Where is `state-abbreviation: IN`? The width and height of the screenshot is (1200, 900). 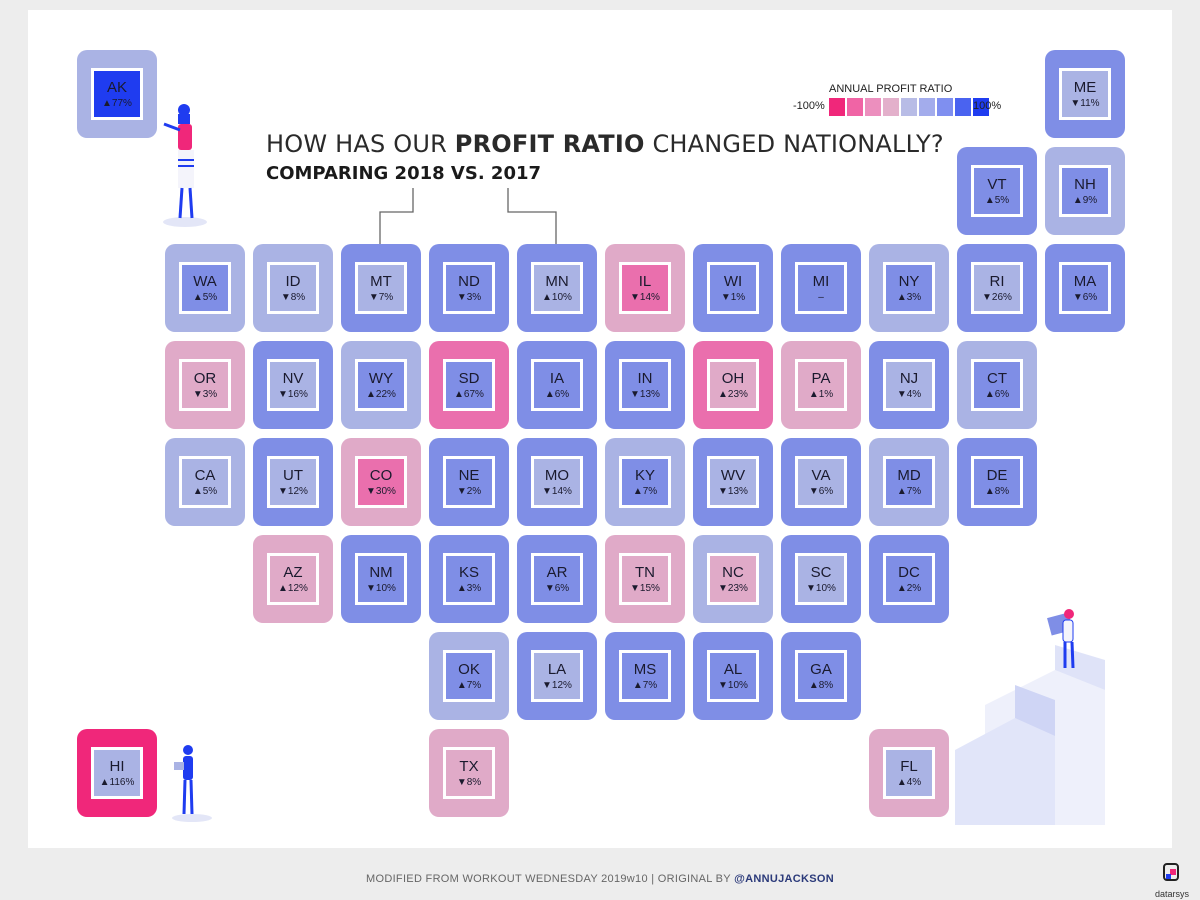
state-abbreviation: IN is located at coordinates (645, 378).